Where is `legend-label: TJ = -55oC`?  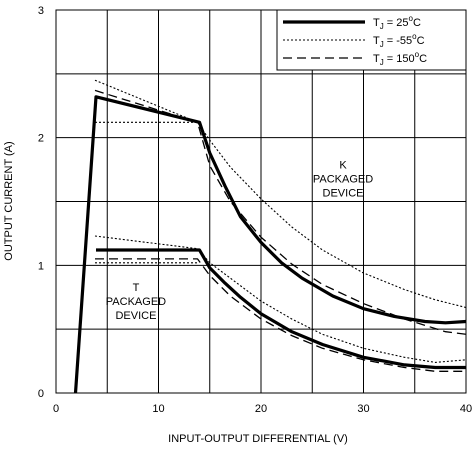
legend-label: TJ = -55oC is located at coordinates (399, 40).